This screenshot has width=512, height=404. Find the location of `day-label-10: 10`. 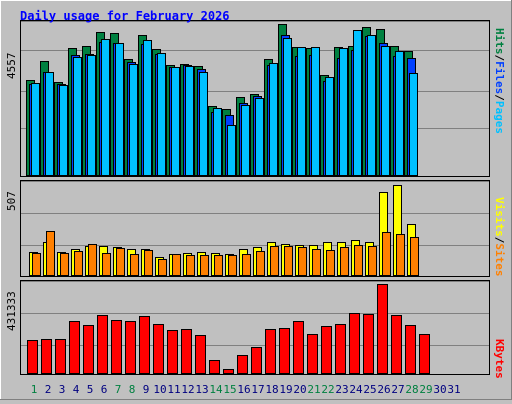

day-label-10: 10 is located at coordinates (160, 389).